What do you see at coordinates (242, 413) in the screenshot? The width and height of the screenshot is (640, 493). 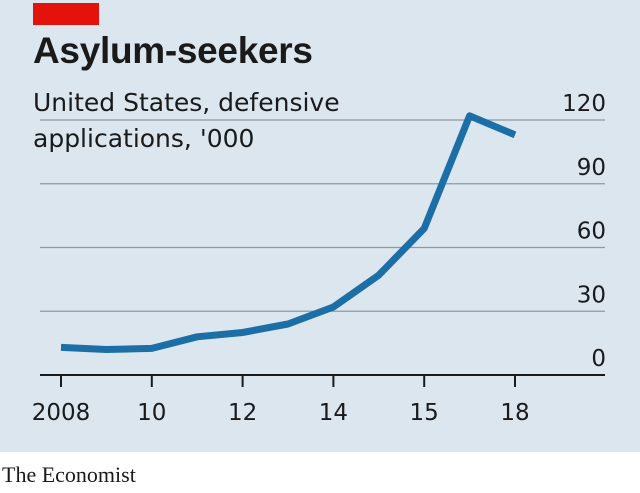 I see `x-tick-label-2012: 12` at bounding box center [242, 413].